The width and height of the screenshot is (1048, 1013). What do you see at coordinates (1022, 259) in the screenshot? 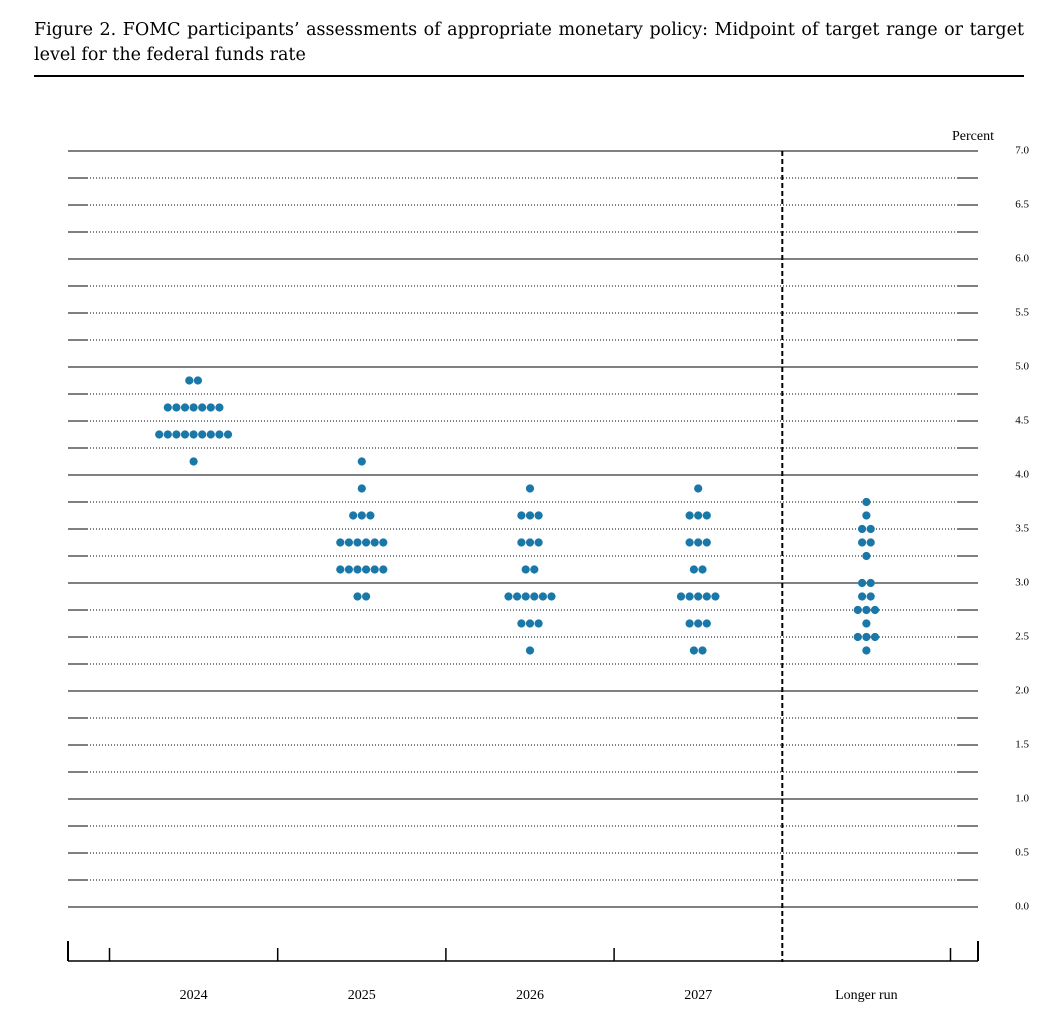
I see `y-tick-label: 6.0` at bounding box center [1022, 259].